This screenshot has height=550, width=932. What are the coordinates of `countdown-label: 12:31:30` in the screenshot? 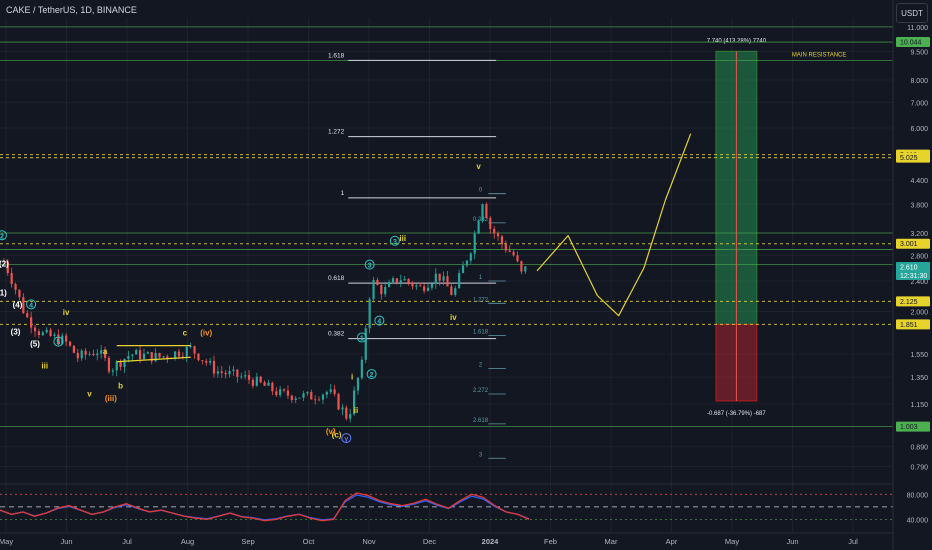 It's located at (913, 276).